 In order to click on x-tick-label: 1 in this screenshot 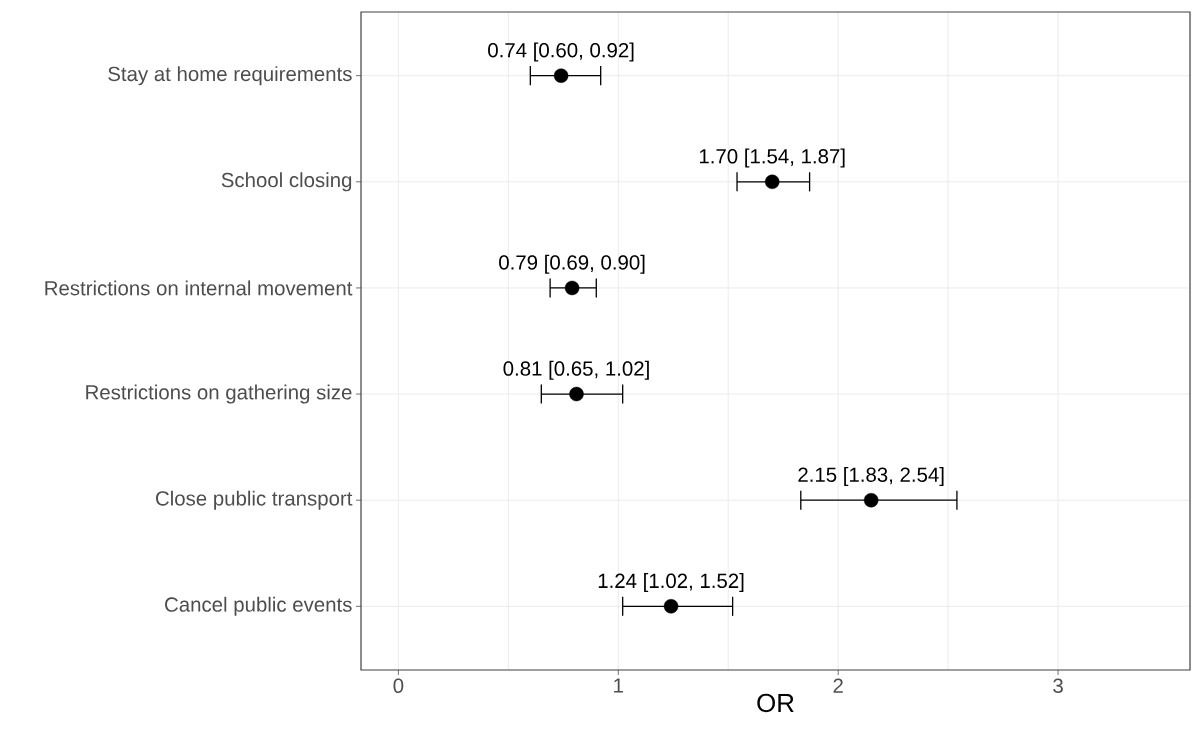, I will do `click(618, 685)`.